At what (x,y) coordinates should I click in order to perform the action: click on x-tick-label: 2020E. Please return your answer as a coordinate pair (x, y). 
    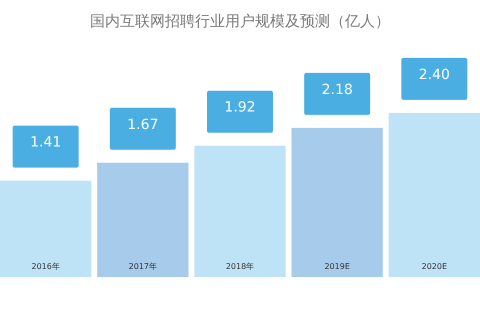
    Looking at the image, I should click on (435, 266).